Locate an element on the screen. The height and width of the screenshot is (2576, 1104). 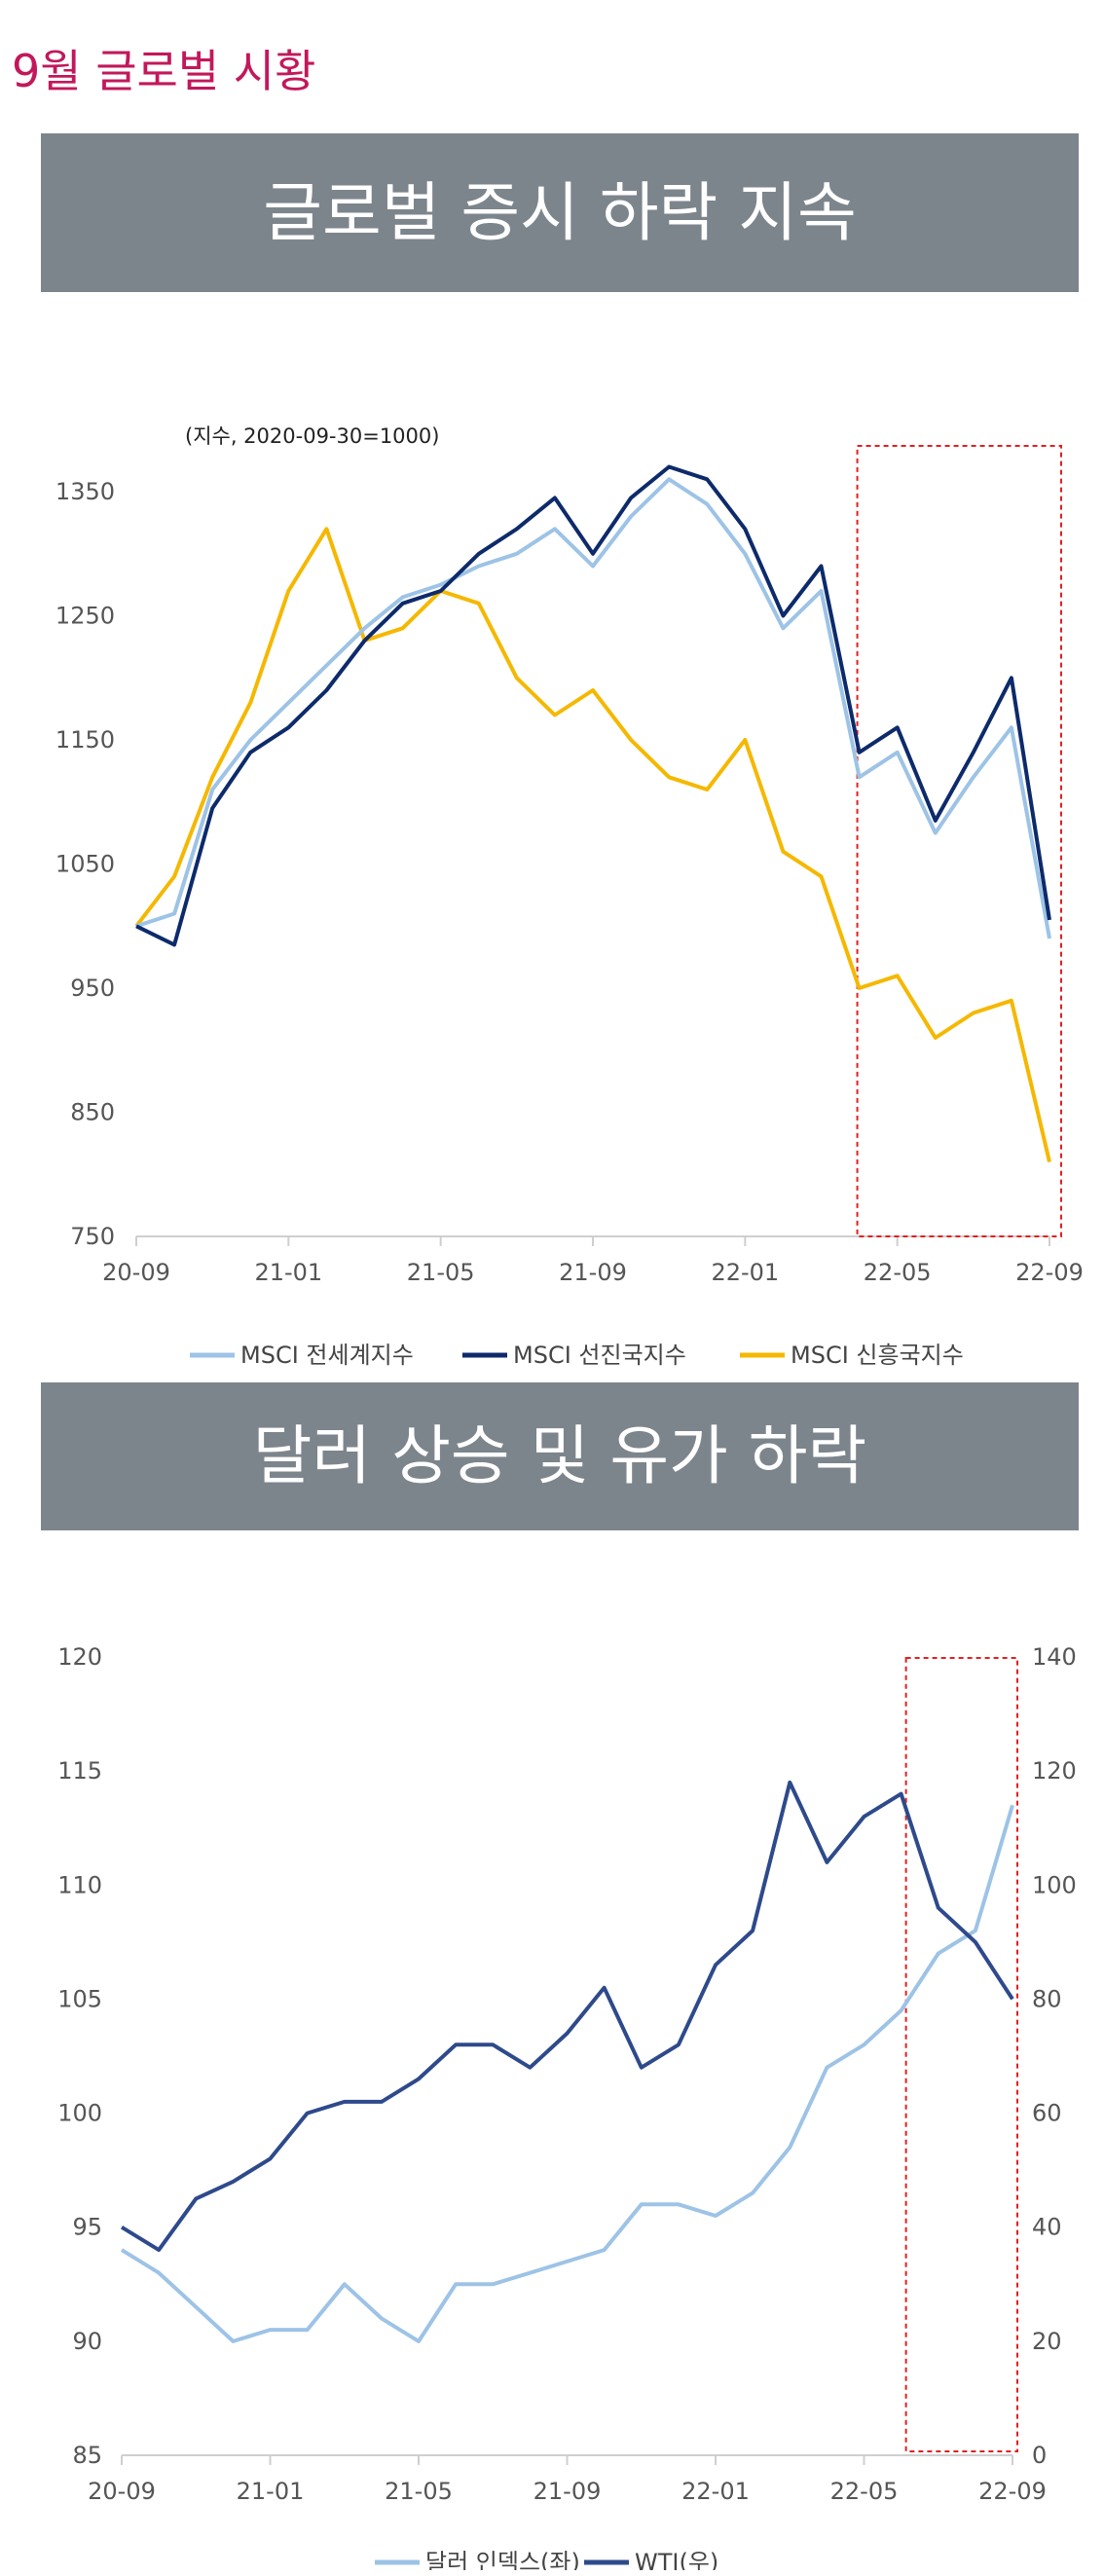
y-right-tick-label: 20 is located at coordinates (1047, 2341).